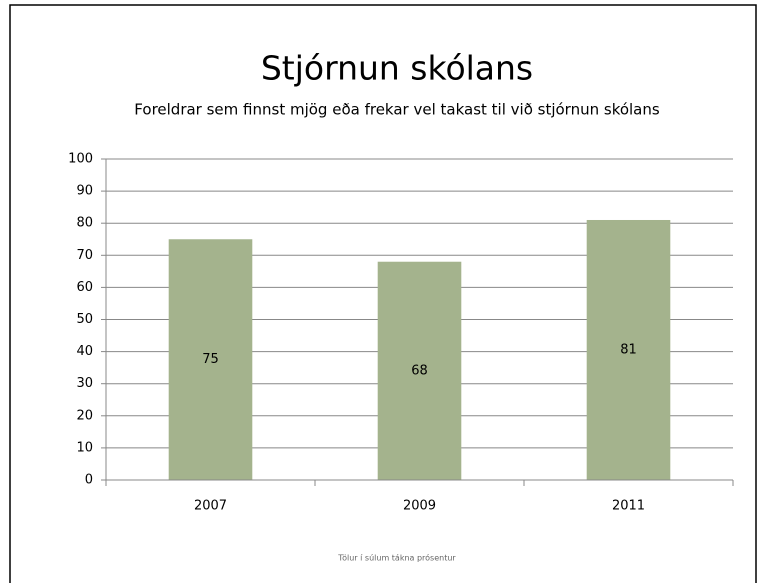 This screenshot has width=771, height=587. I want to click on y-tick-label: 20, so click(84, 415).